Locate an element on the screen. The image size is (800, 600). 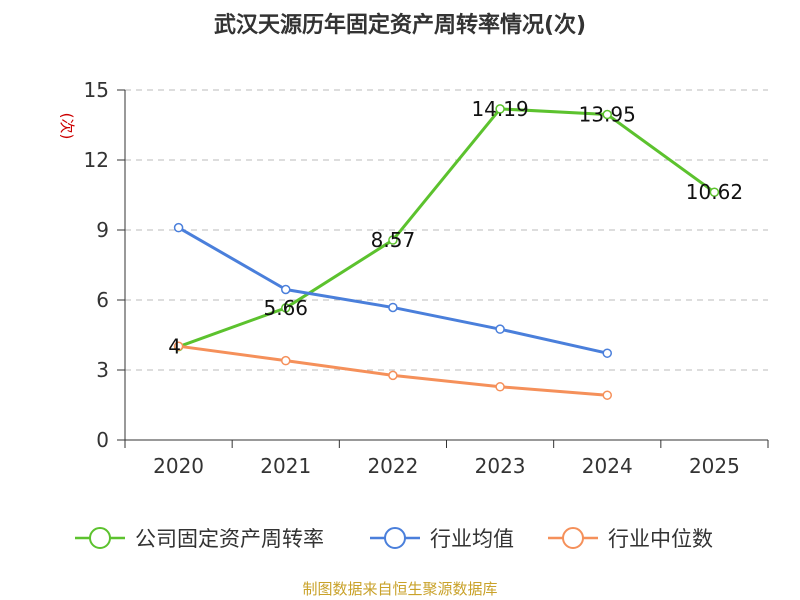
series-0-point-2022 is located at coordinates (393, 240).